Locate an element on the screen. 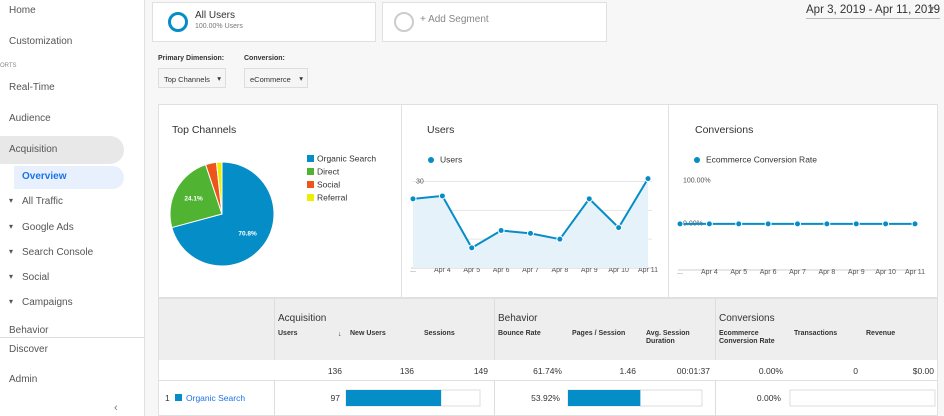  dropdown: Top Channels ▾ is located at coordinates (192, 78).